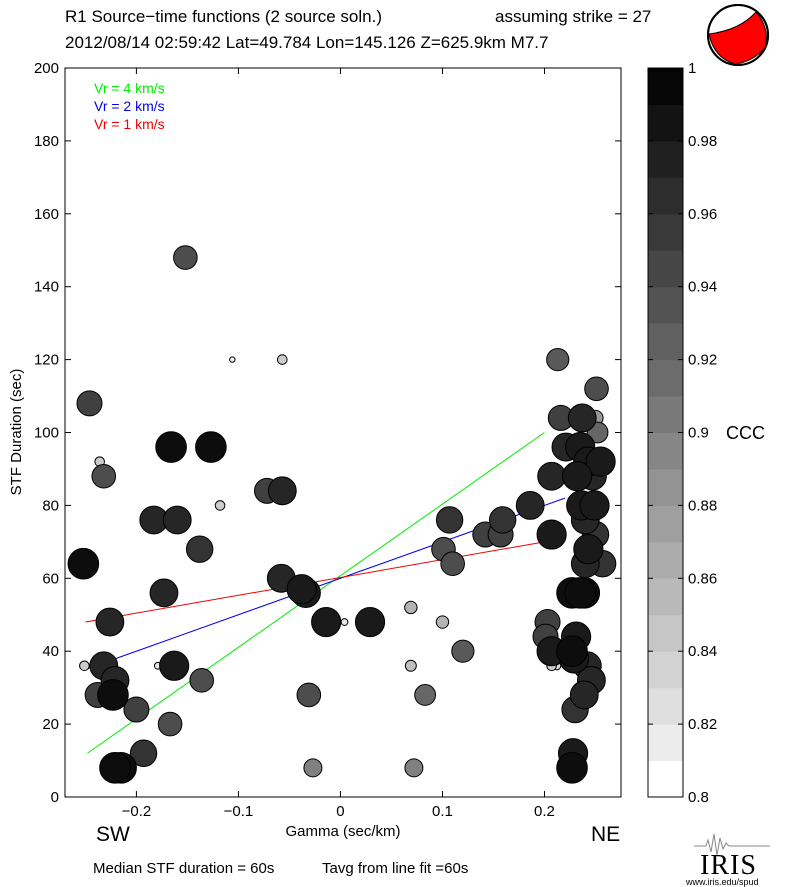 Image resolution: width=785 pixels, height=887 pixels. Describe the element at coordinates (46, 141) in the screenshot. I see `y-tick-label-9: 180` at that location.